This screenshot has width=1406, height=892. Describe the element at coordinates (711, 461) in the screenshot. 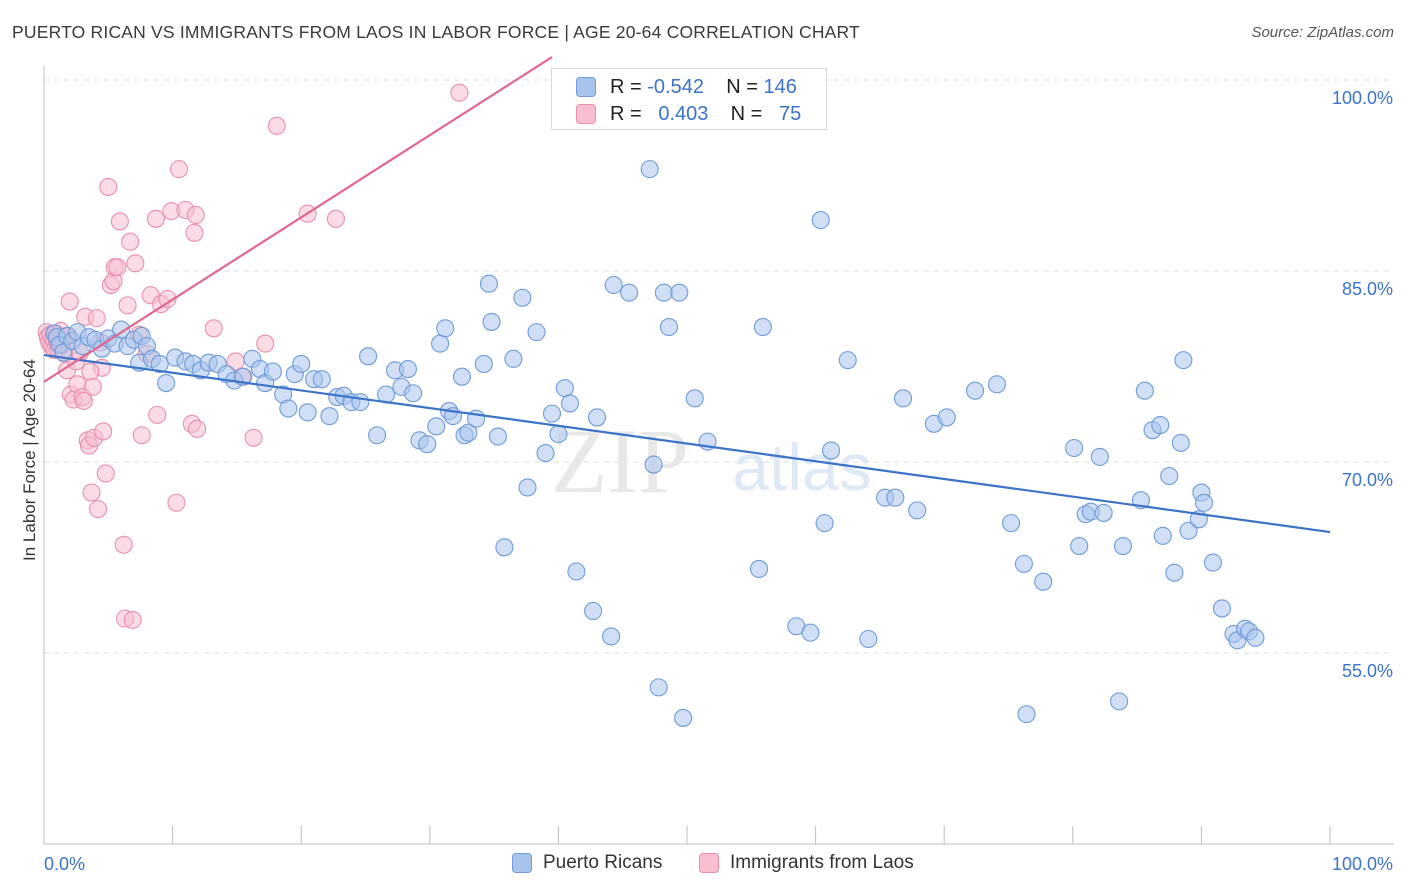

I see `watermark: ZIP atlas` at that location.